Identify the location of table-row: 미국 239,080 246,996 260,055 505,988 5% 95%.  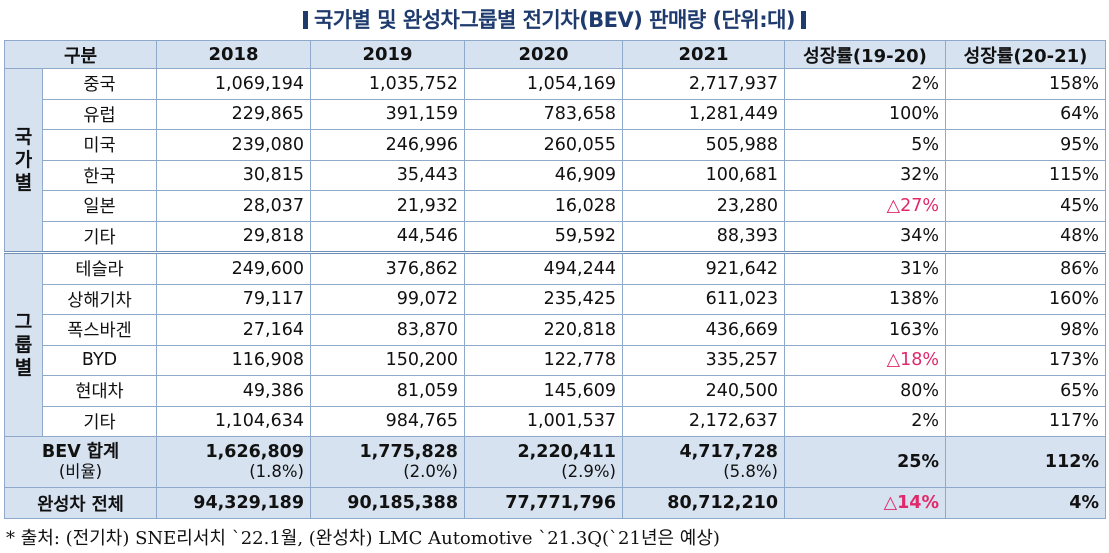
(555, 145).